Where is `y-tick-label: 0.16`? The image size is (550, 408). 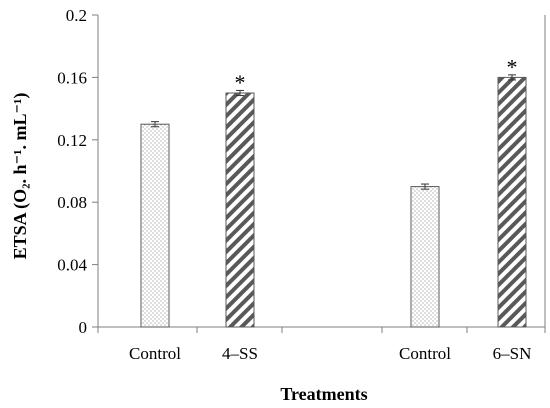
y-tick-label: 0.16 is located at coordinates (72, 77).